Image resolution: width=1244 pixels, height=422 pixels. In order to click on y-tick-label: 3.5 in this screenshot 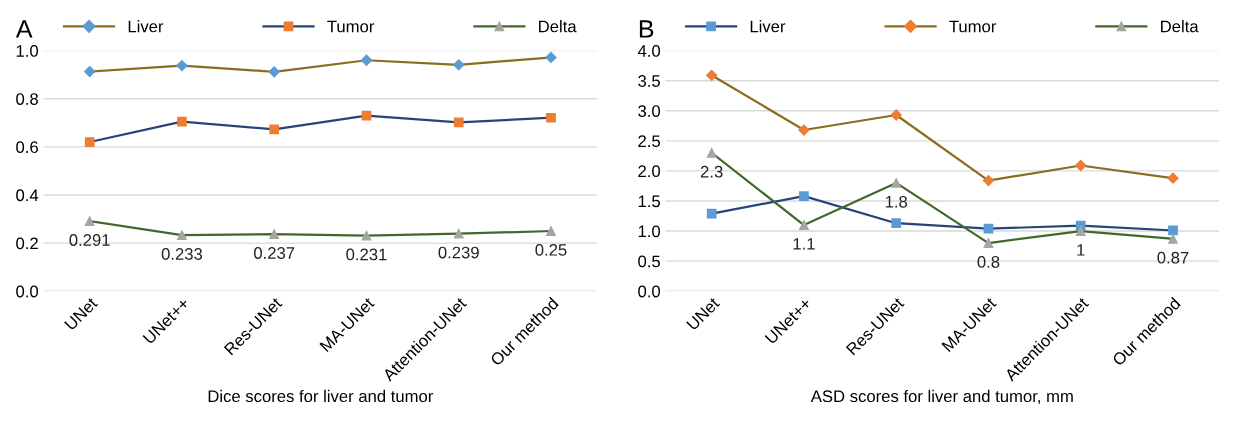, I will do `click(649, 81)`.